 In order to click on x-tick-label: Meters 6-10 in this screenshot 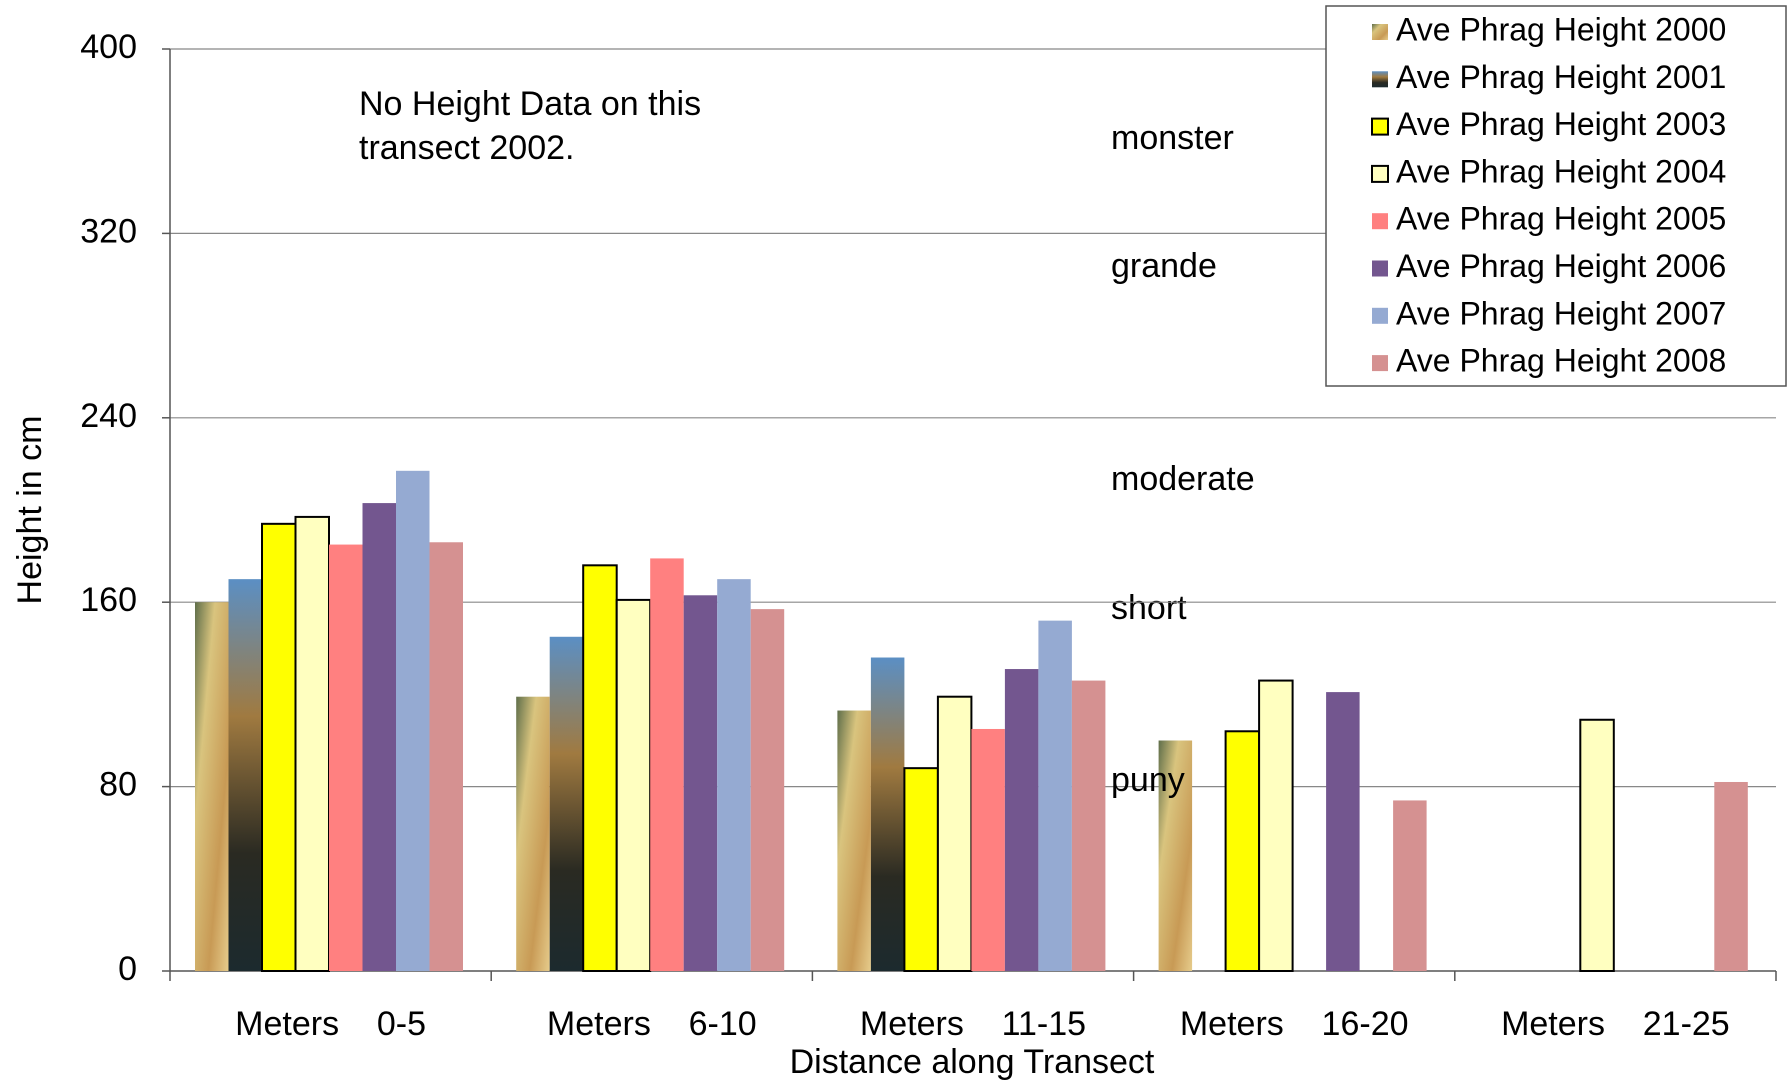, I will do `click(652, 1024)`.